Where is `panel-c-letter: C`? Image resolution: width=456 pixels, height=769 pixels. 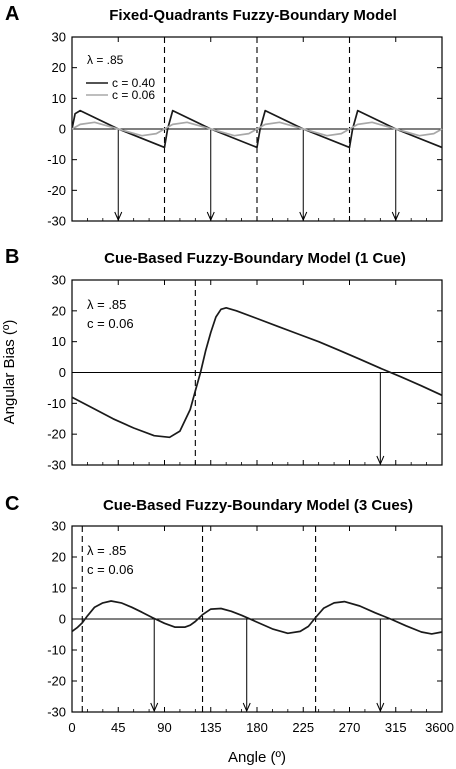 panel-c-letter: C is located at coordinates (12, 504).